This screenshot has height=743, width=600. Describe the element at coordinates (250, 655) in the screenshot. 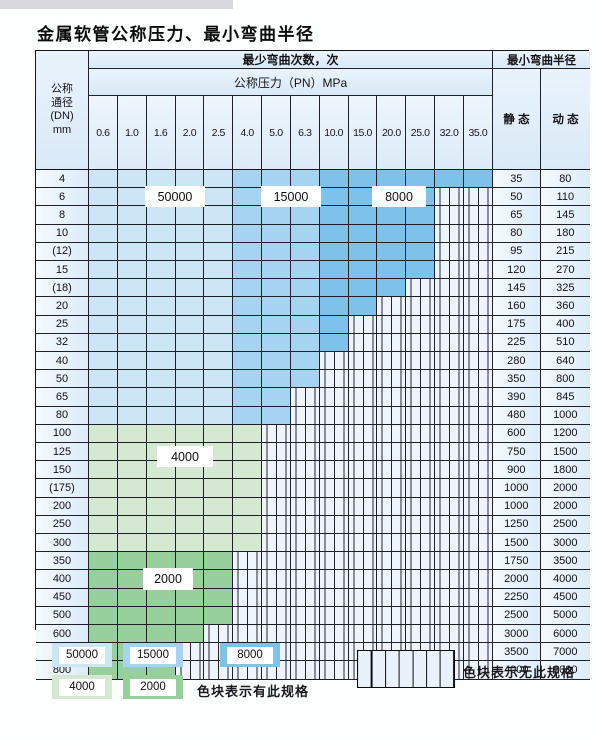

I see `legend-swatch-8000: 8000` at that location.